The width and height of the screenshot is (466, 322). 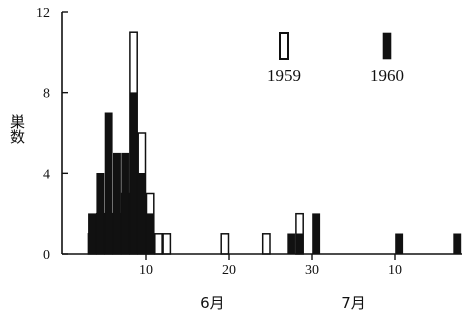 What do you see at coordinates (335, 58) in the screenshot?
I see `legend: 1959 1960` at bounding box center [335, 58].